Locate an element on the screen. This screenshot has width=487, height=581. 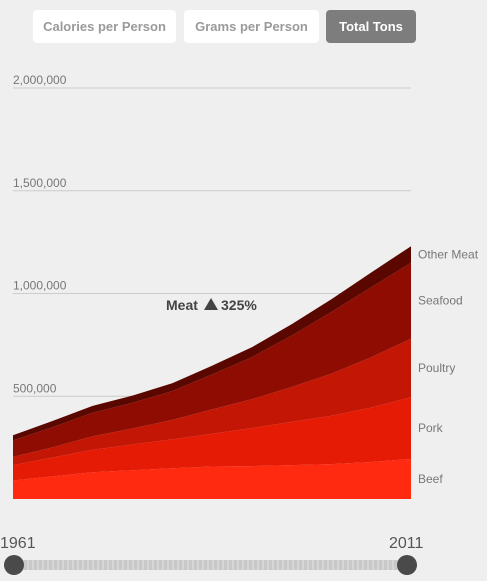
y-tick-label: 1,000,000 is located at coordinates (40, 286).